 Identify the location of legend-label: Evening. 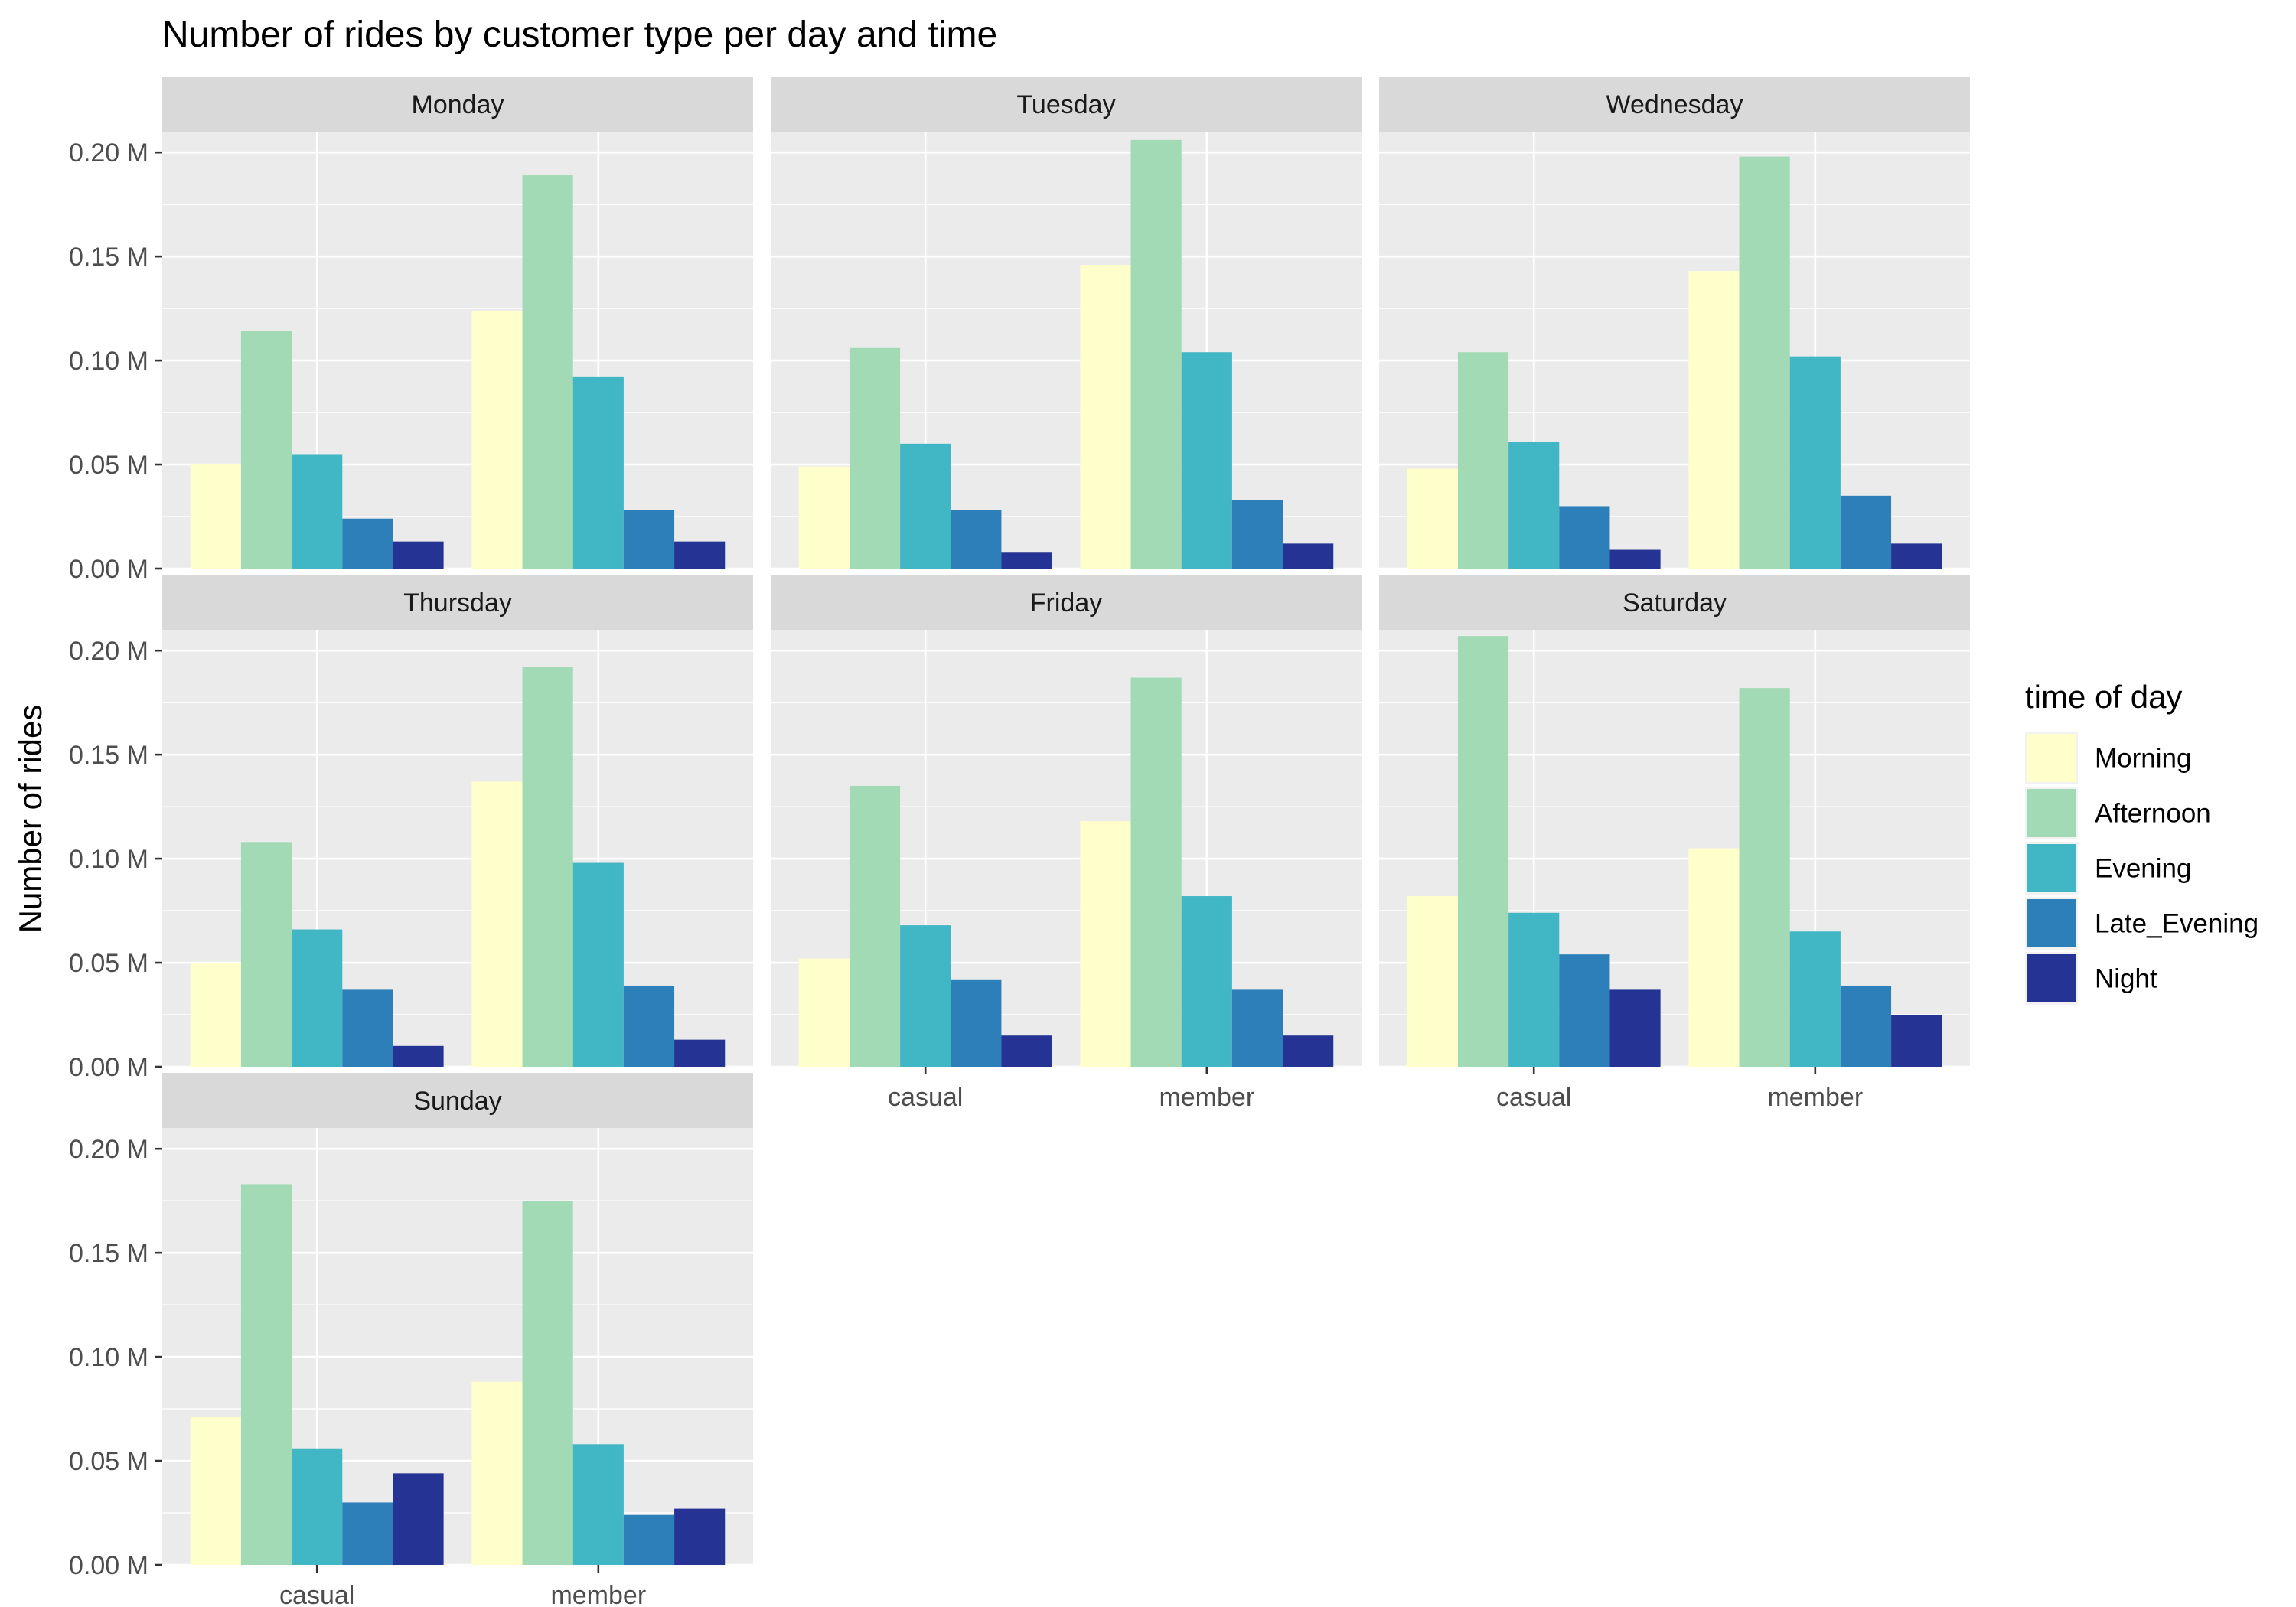
(2143, 869).